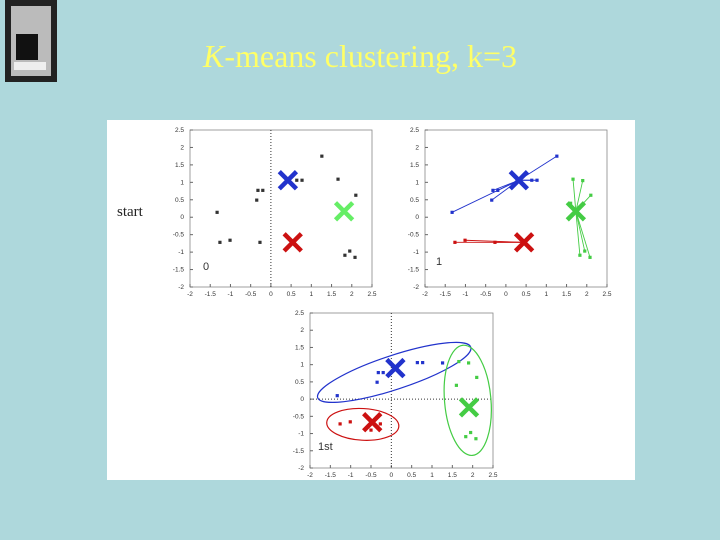 The image size is (720, 540). I want to click on iteration-label: 1, so click(439, 262).